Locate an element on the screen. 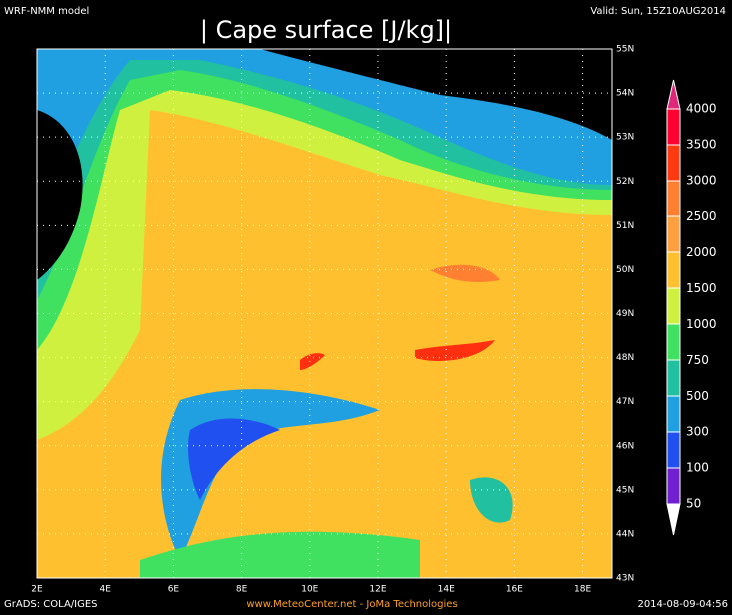 The width and height of the screenshot is (732, 615). lat-label: 53N is located at coordinates (625, 138).